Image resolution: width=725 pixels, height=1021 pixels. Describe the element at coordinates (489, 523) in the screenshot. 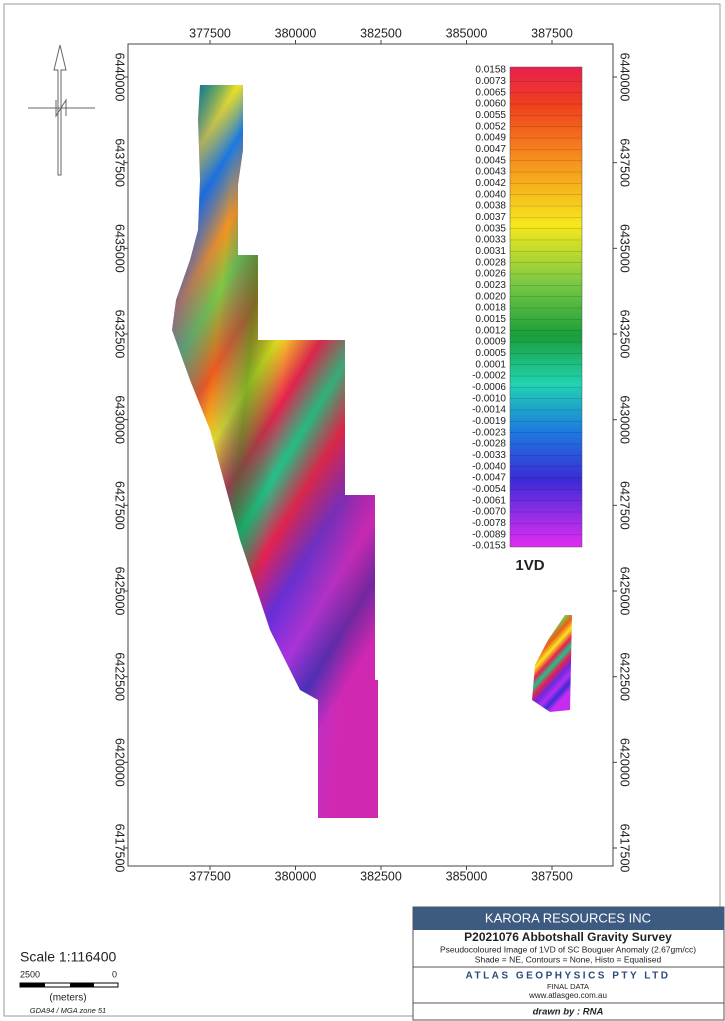

I see `legend-label: -0.0078` at that location.